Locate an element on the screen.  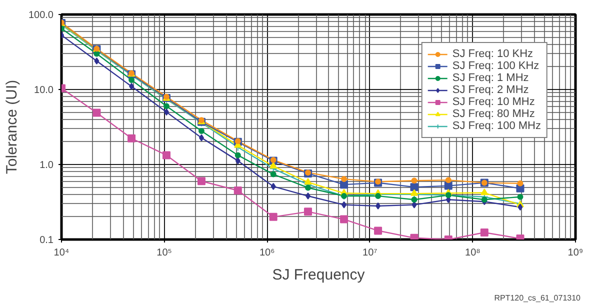
y-tick-label: 100.0 is located at coordinates (41, 15).